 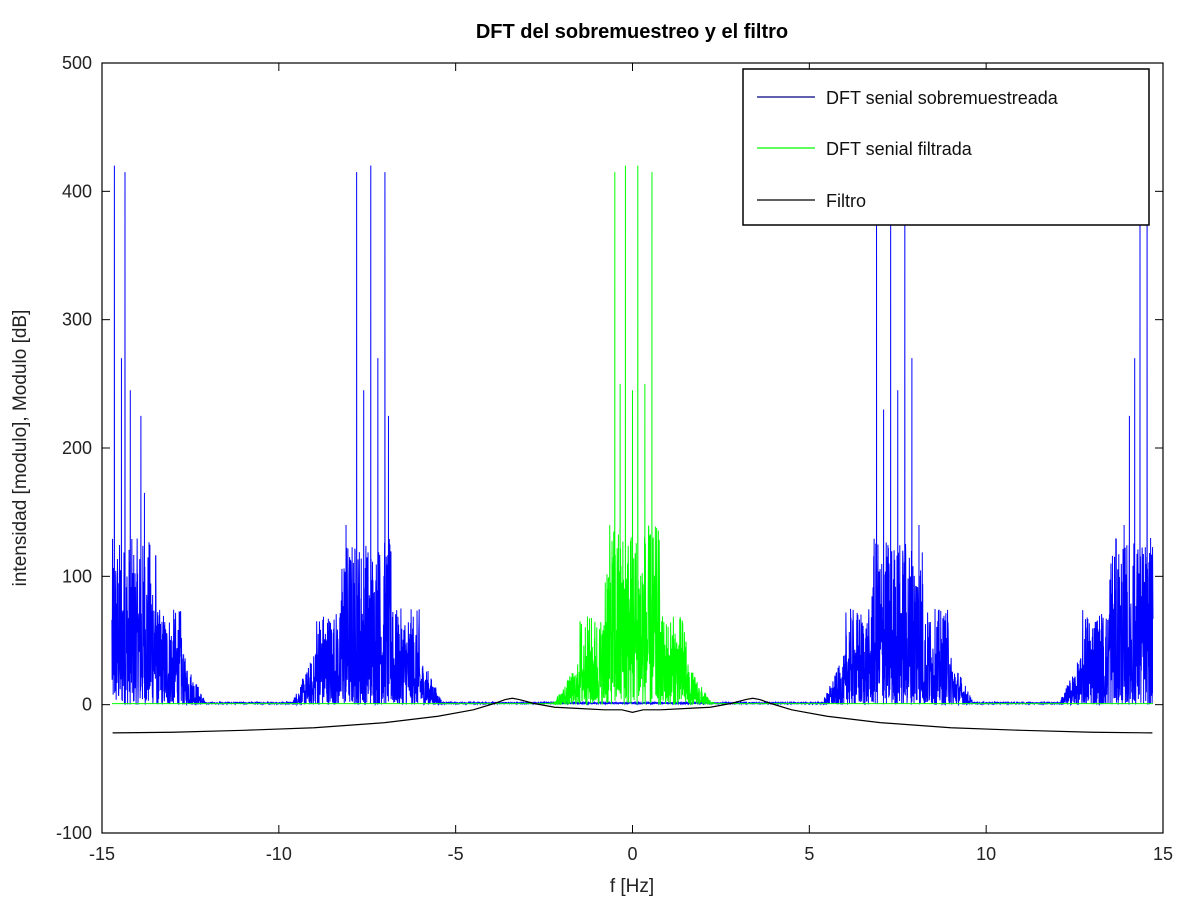 I want to click on x-tick-label: 5, so click(x=809, y=854).